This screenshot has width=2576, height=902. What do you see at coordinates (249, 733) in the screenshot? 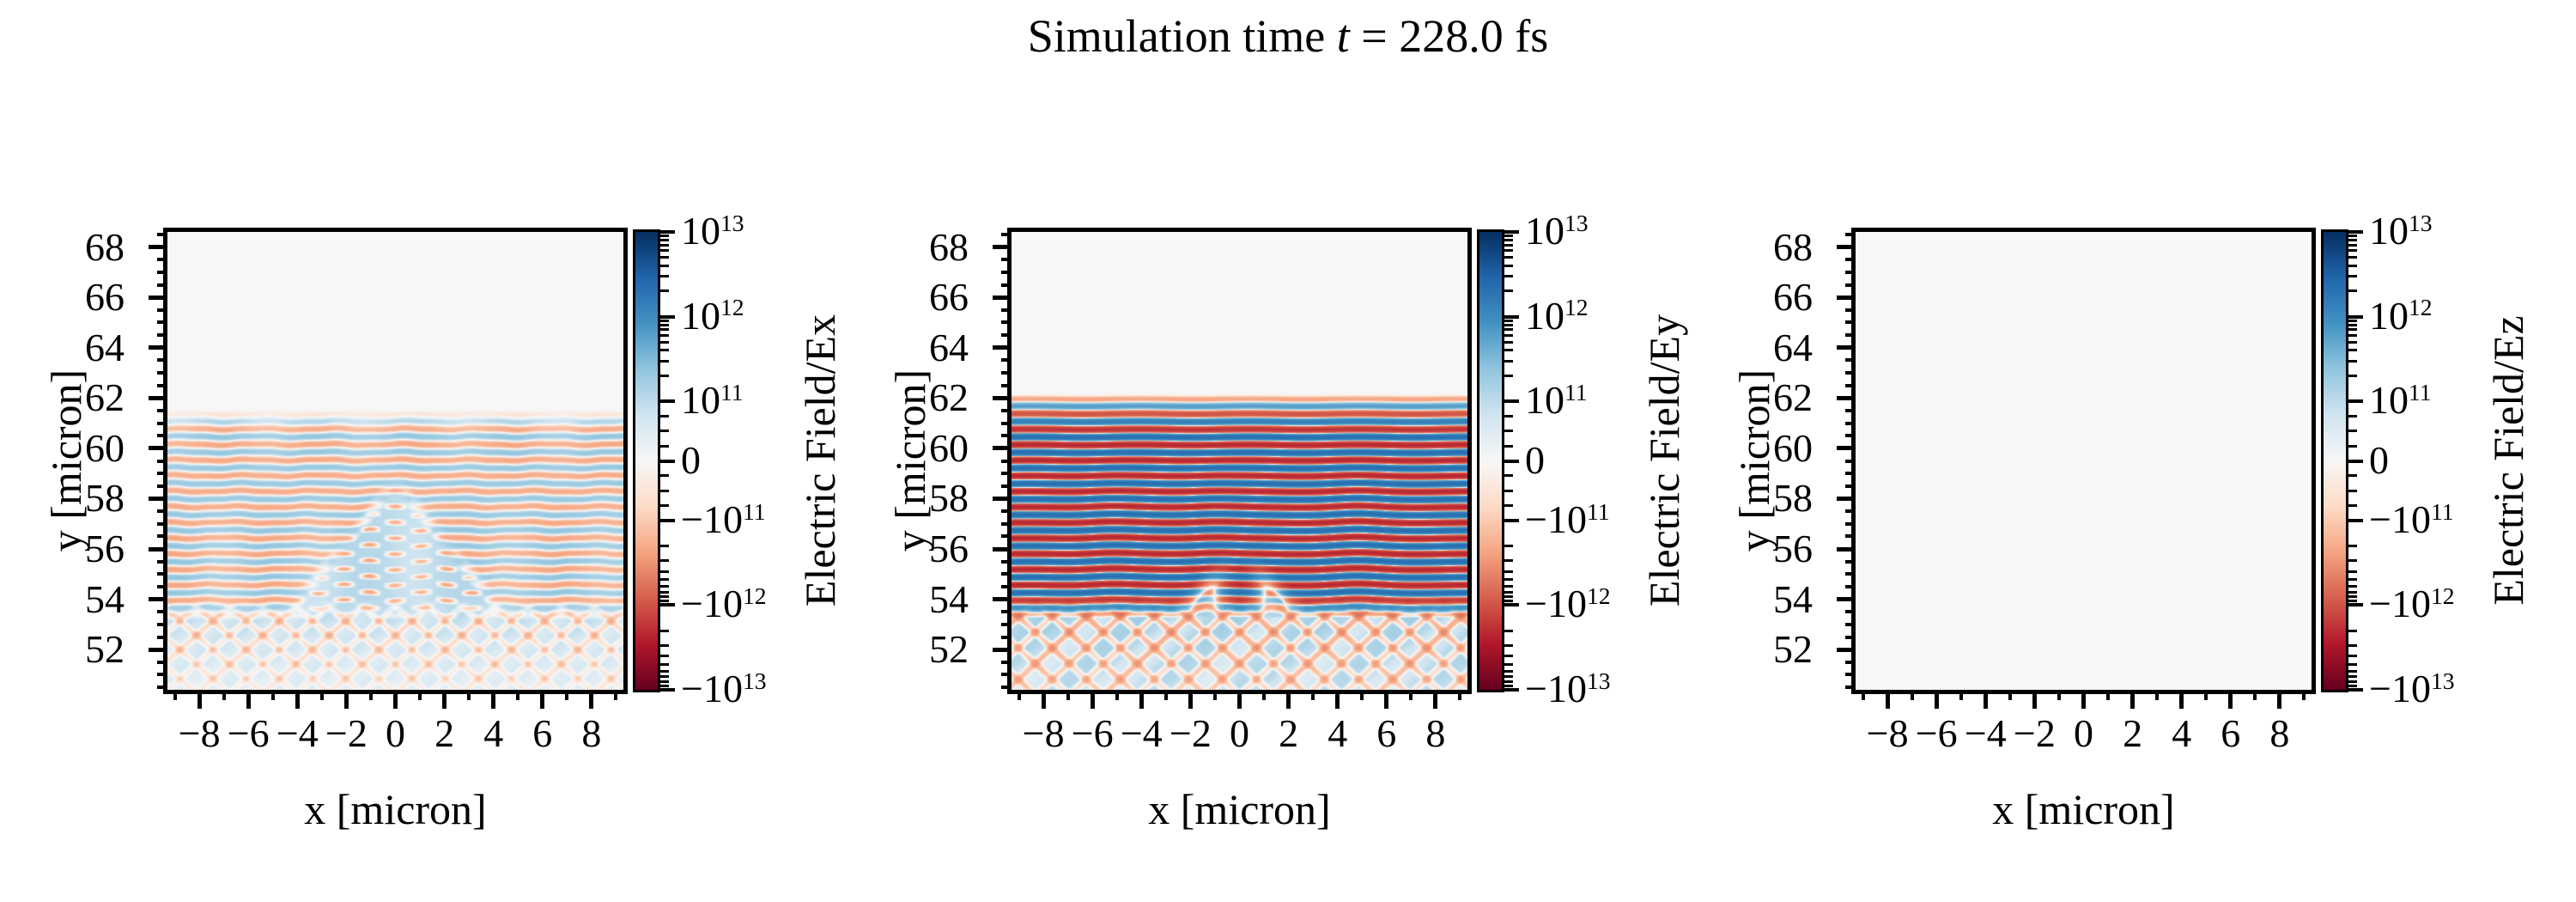
I see `x-tick-label: −6` at bounding box center [249, 733].